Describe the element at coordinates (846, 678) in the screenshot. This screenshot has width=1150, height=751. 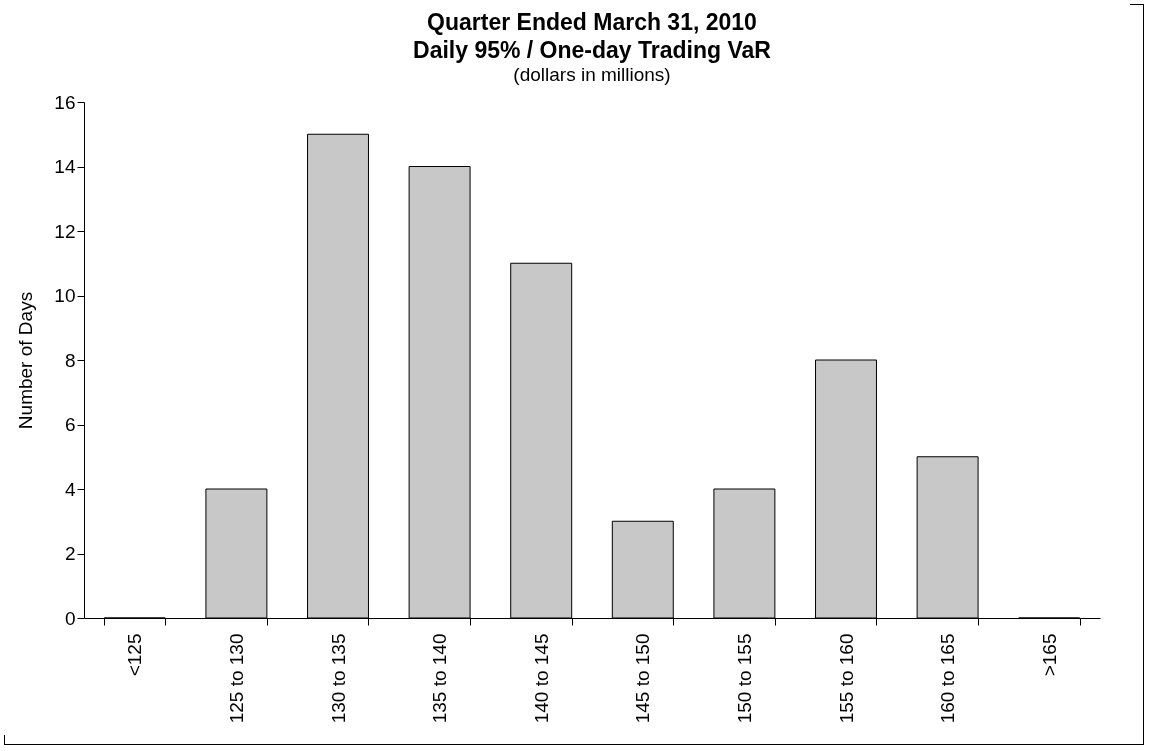
I see `x-tick-label: 155 to 160` at that location.